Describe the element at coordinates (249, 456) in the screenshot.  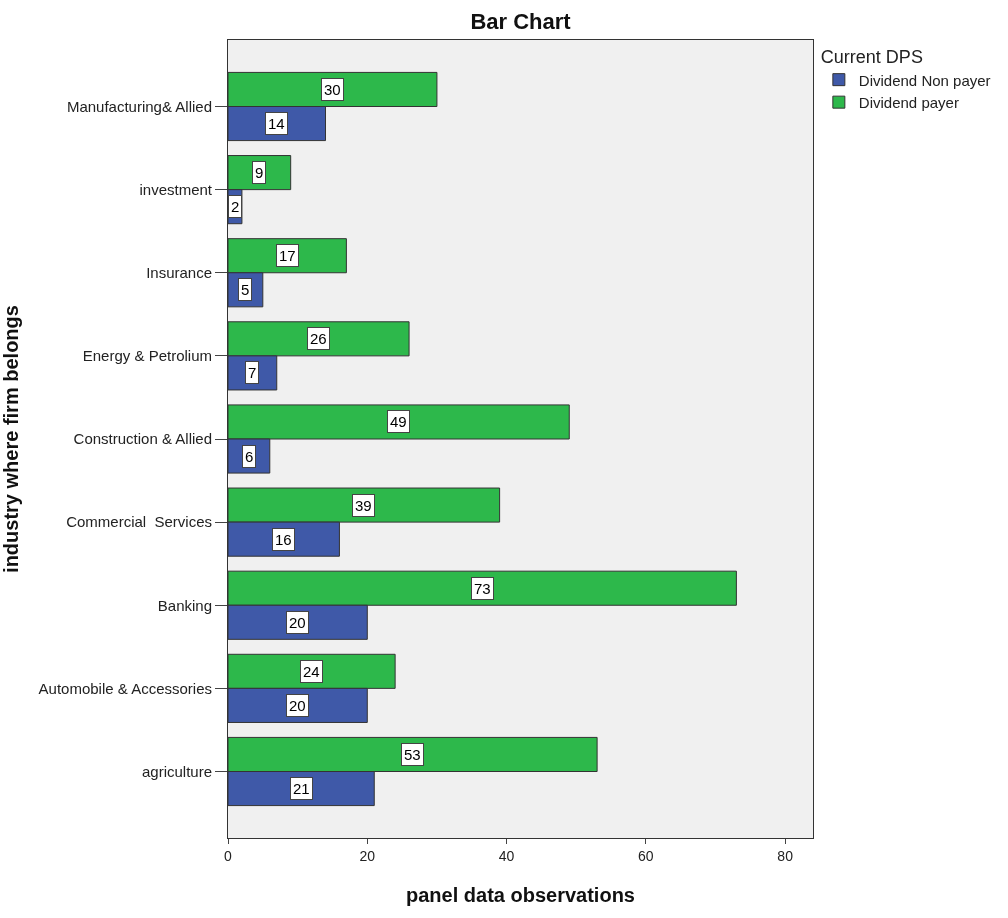
I see `data-label: 6` at that location.